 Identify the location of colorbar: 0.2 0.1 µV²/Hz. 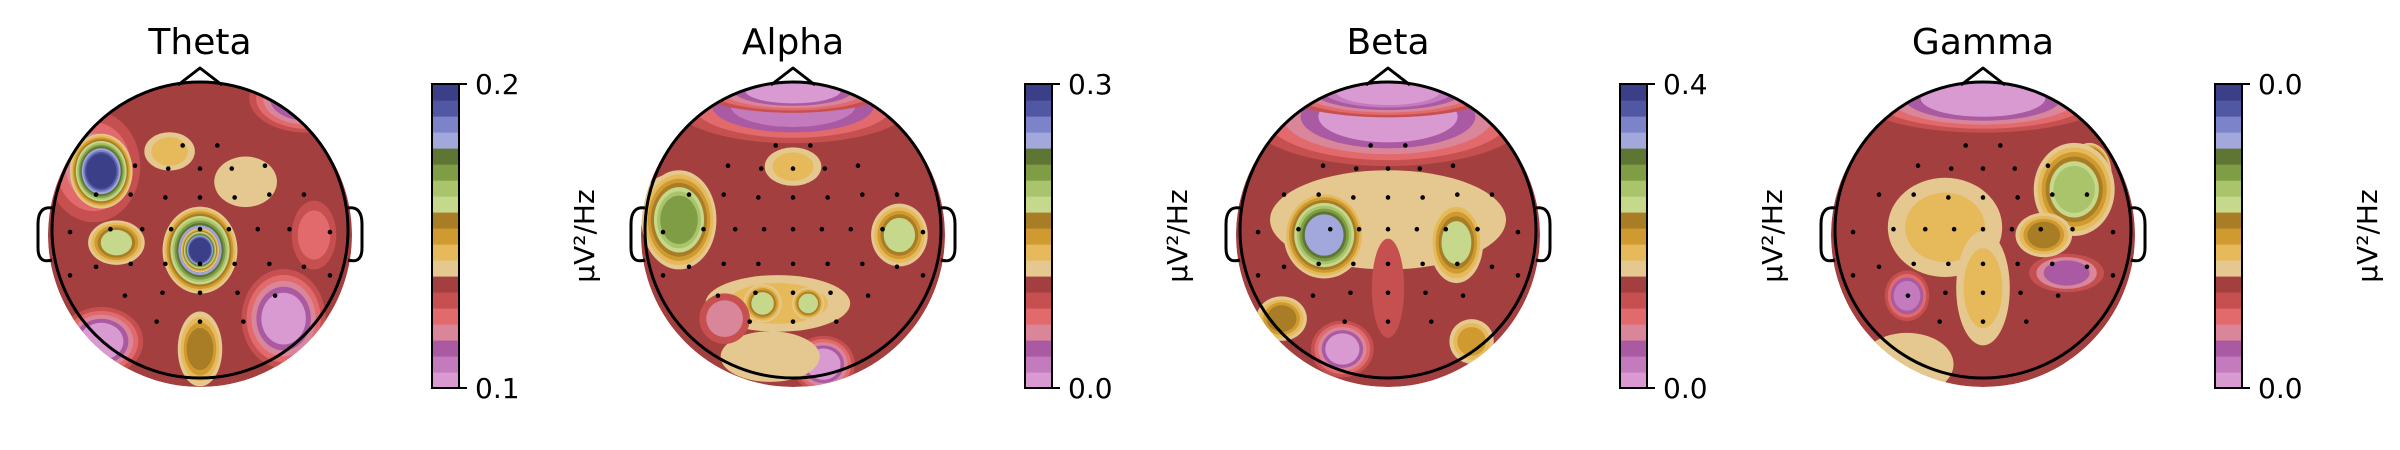
(516, 236).